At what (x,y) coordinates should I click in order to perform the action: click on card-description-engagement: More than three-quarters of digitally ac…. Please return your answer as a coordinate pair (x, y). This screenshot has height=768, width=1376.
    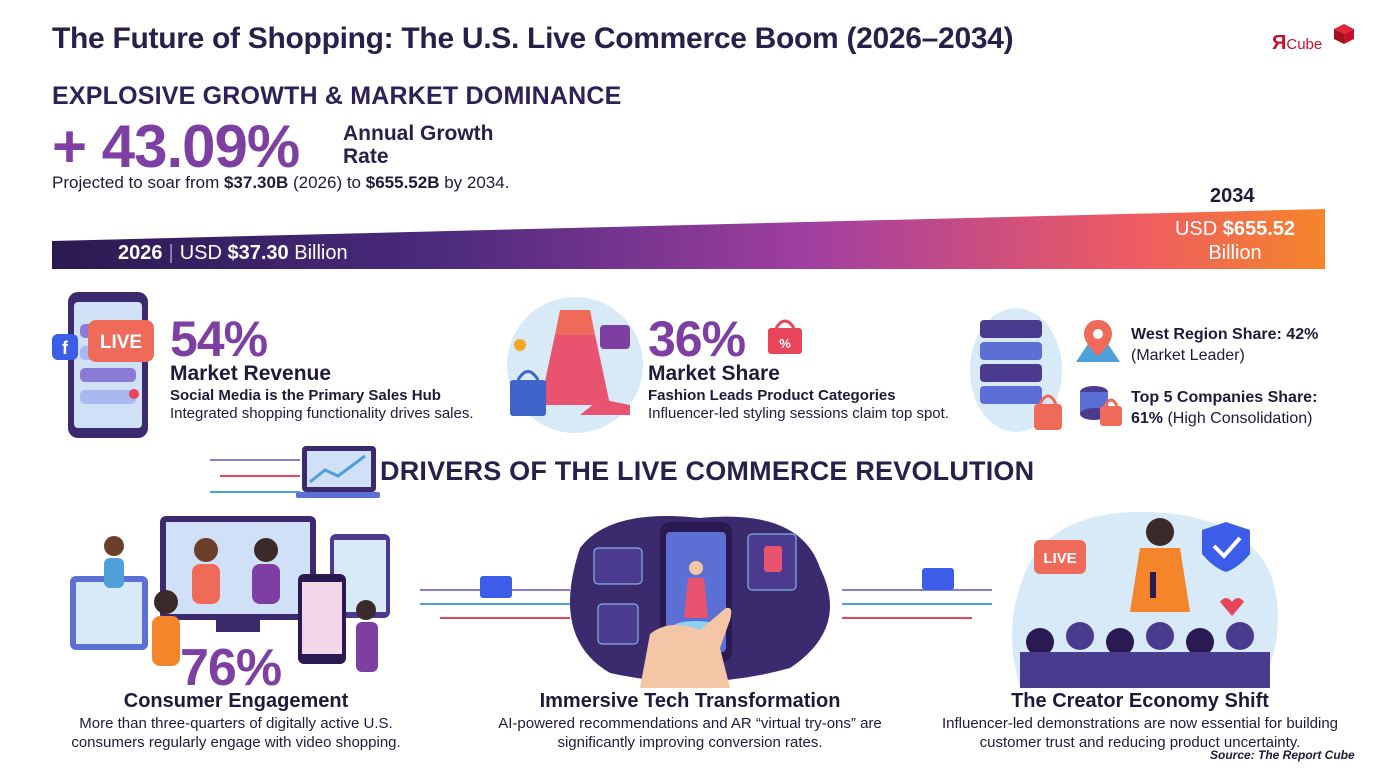
    Looking at the image, I should click on (236, 733).